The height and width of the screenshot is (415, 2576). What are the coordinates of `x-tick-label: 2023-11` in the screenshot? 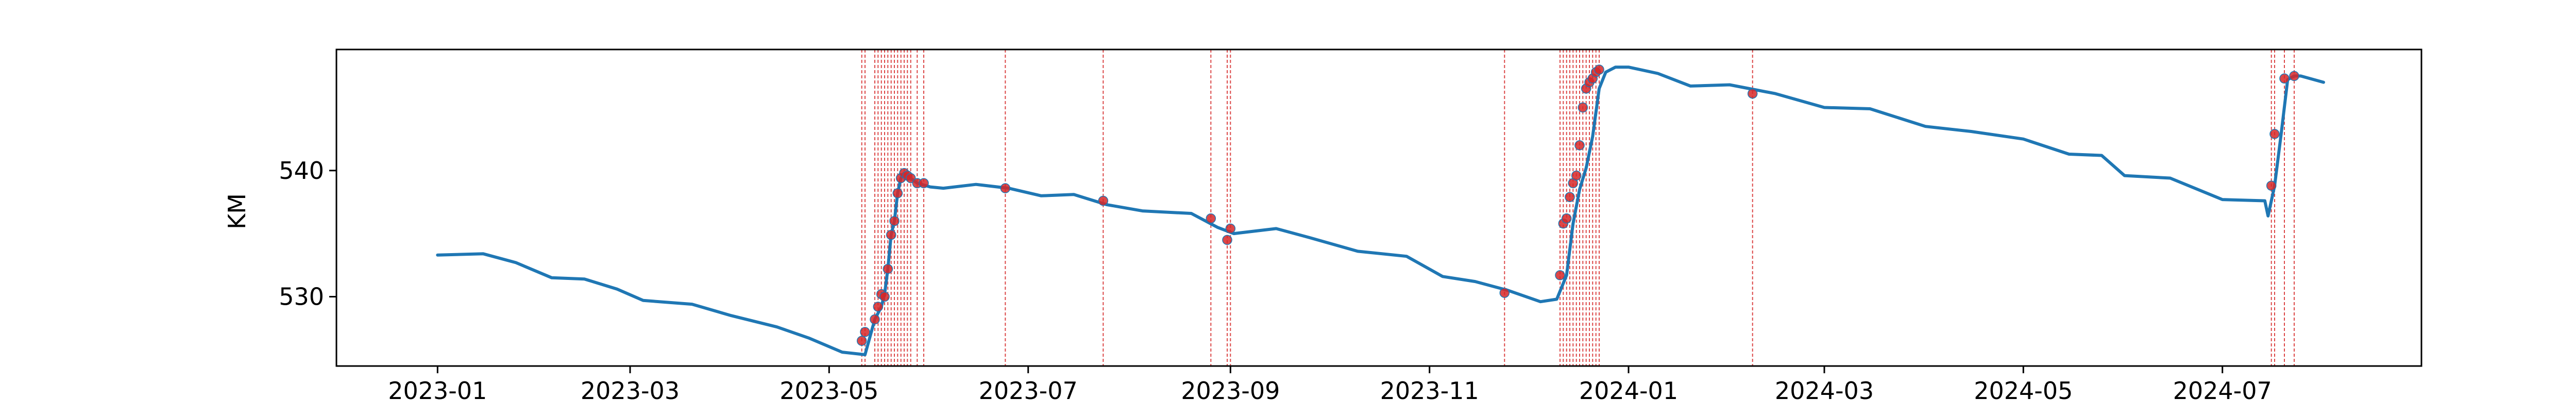 It's located at (1429, 391).